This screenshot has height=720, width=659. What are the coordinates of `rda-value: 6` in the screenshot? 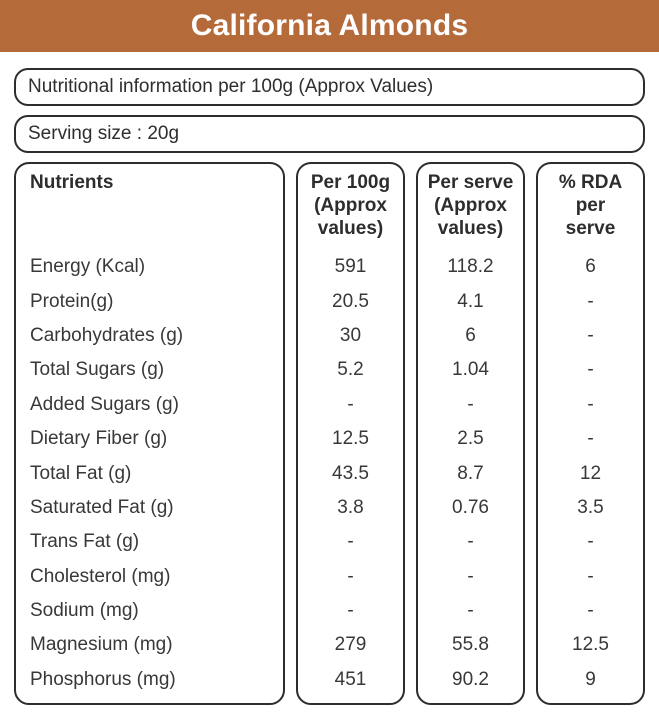 It's located at (590, 267).